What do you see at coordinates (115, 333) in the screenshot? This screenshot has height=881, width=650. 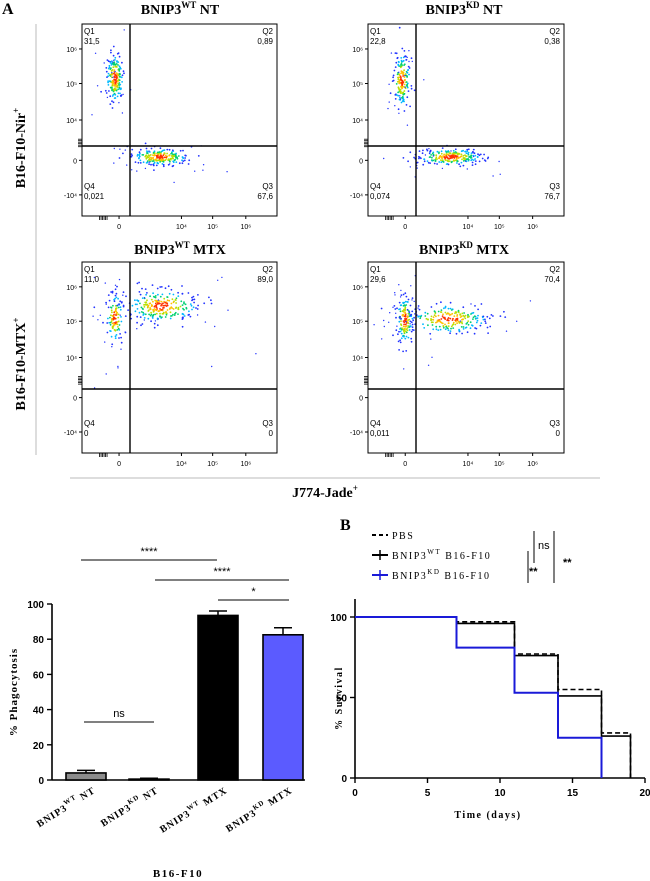 I see `flow-population` at bounding box center [115, 333].